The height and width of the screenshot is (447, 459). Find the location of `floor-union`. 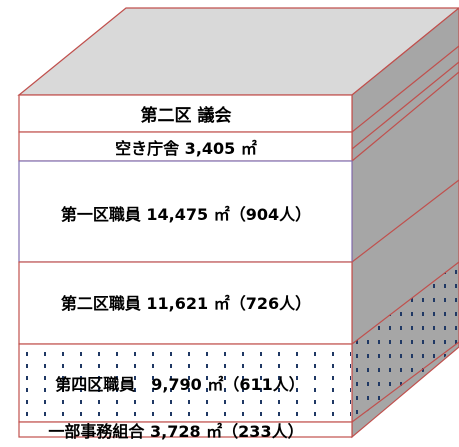

floor-union is located at coordinates (185, 429).